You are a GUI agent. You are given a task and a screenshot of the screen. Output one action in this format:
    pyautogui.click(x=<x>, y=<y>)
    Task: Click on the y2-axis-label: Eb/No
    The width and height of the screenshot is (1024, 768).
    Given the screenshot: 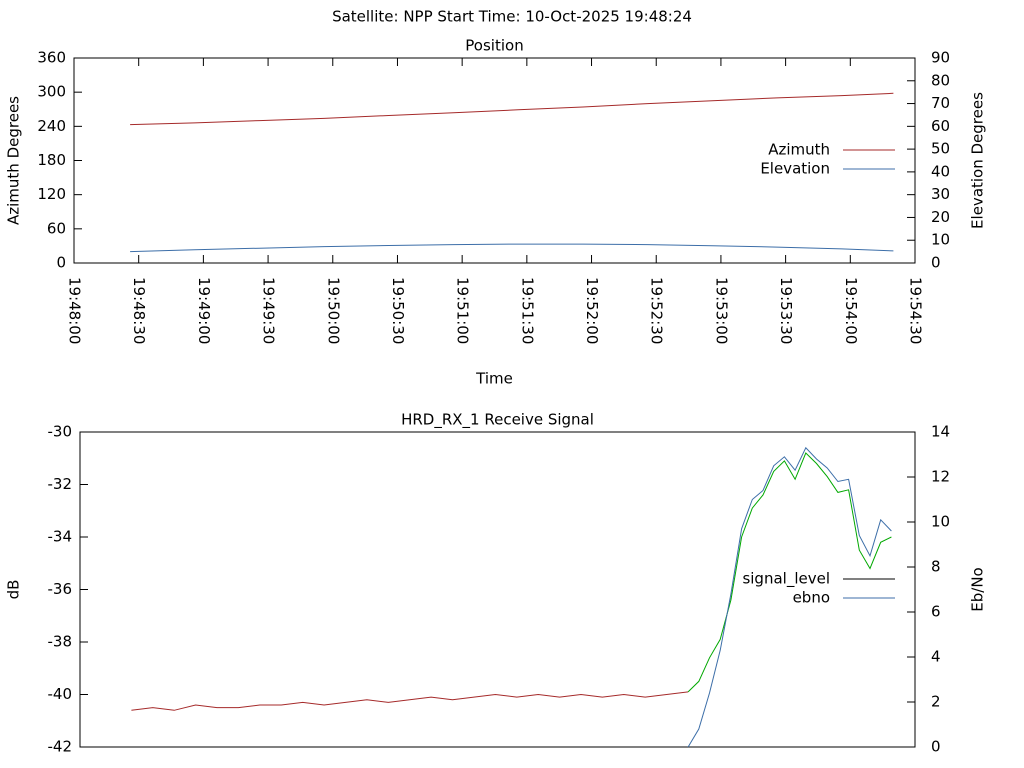 What is the action you would take?
    pyautogui.click(x=978, y=589)
    